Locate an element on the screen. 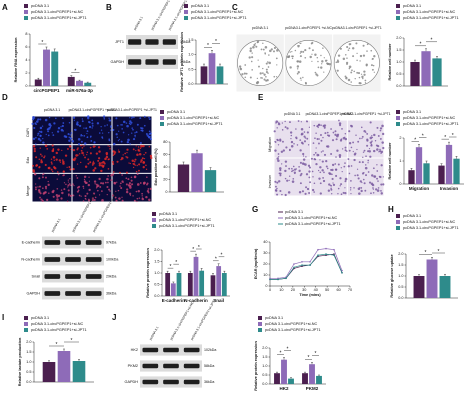 This screenshot has height=401, width=474. blot-kda: 100kDa is located at coordinates (112, 259).